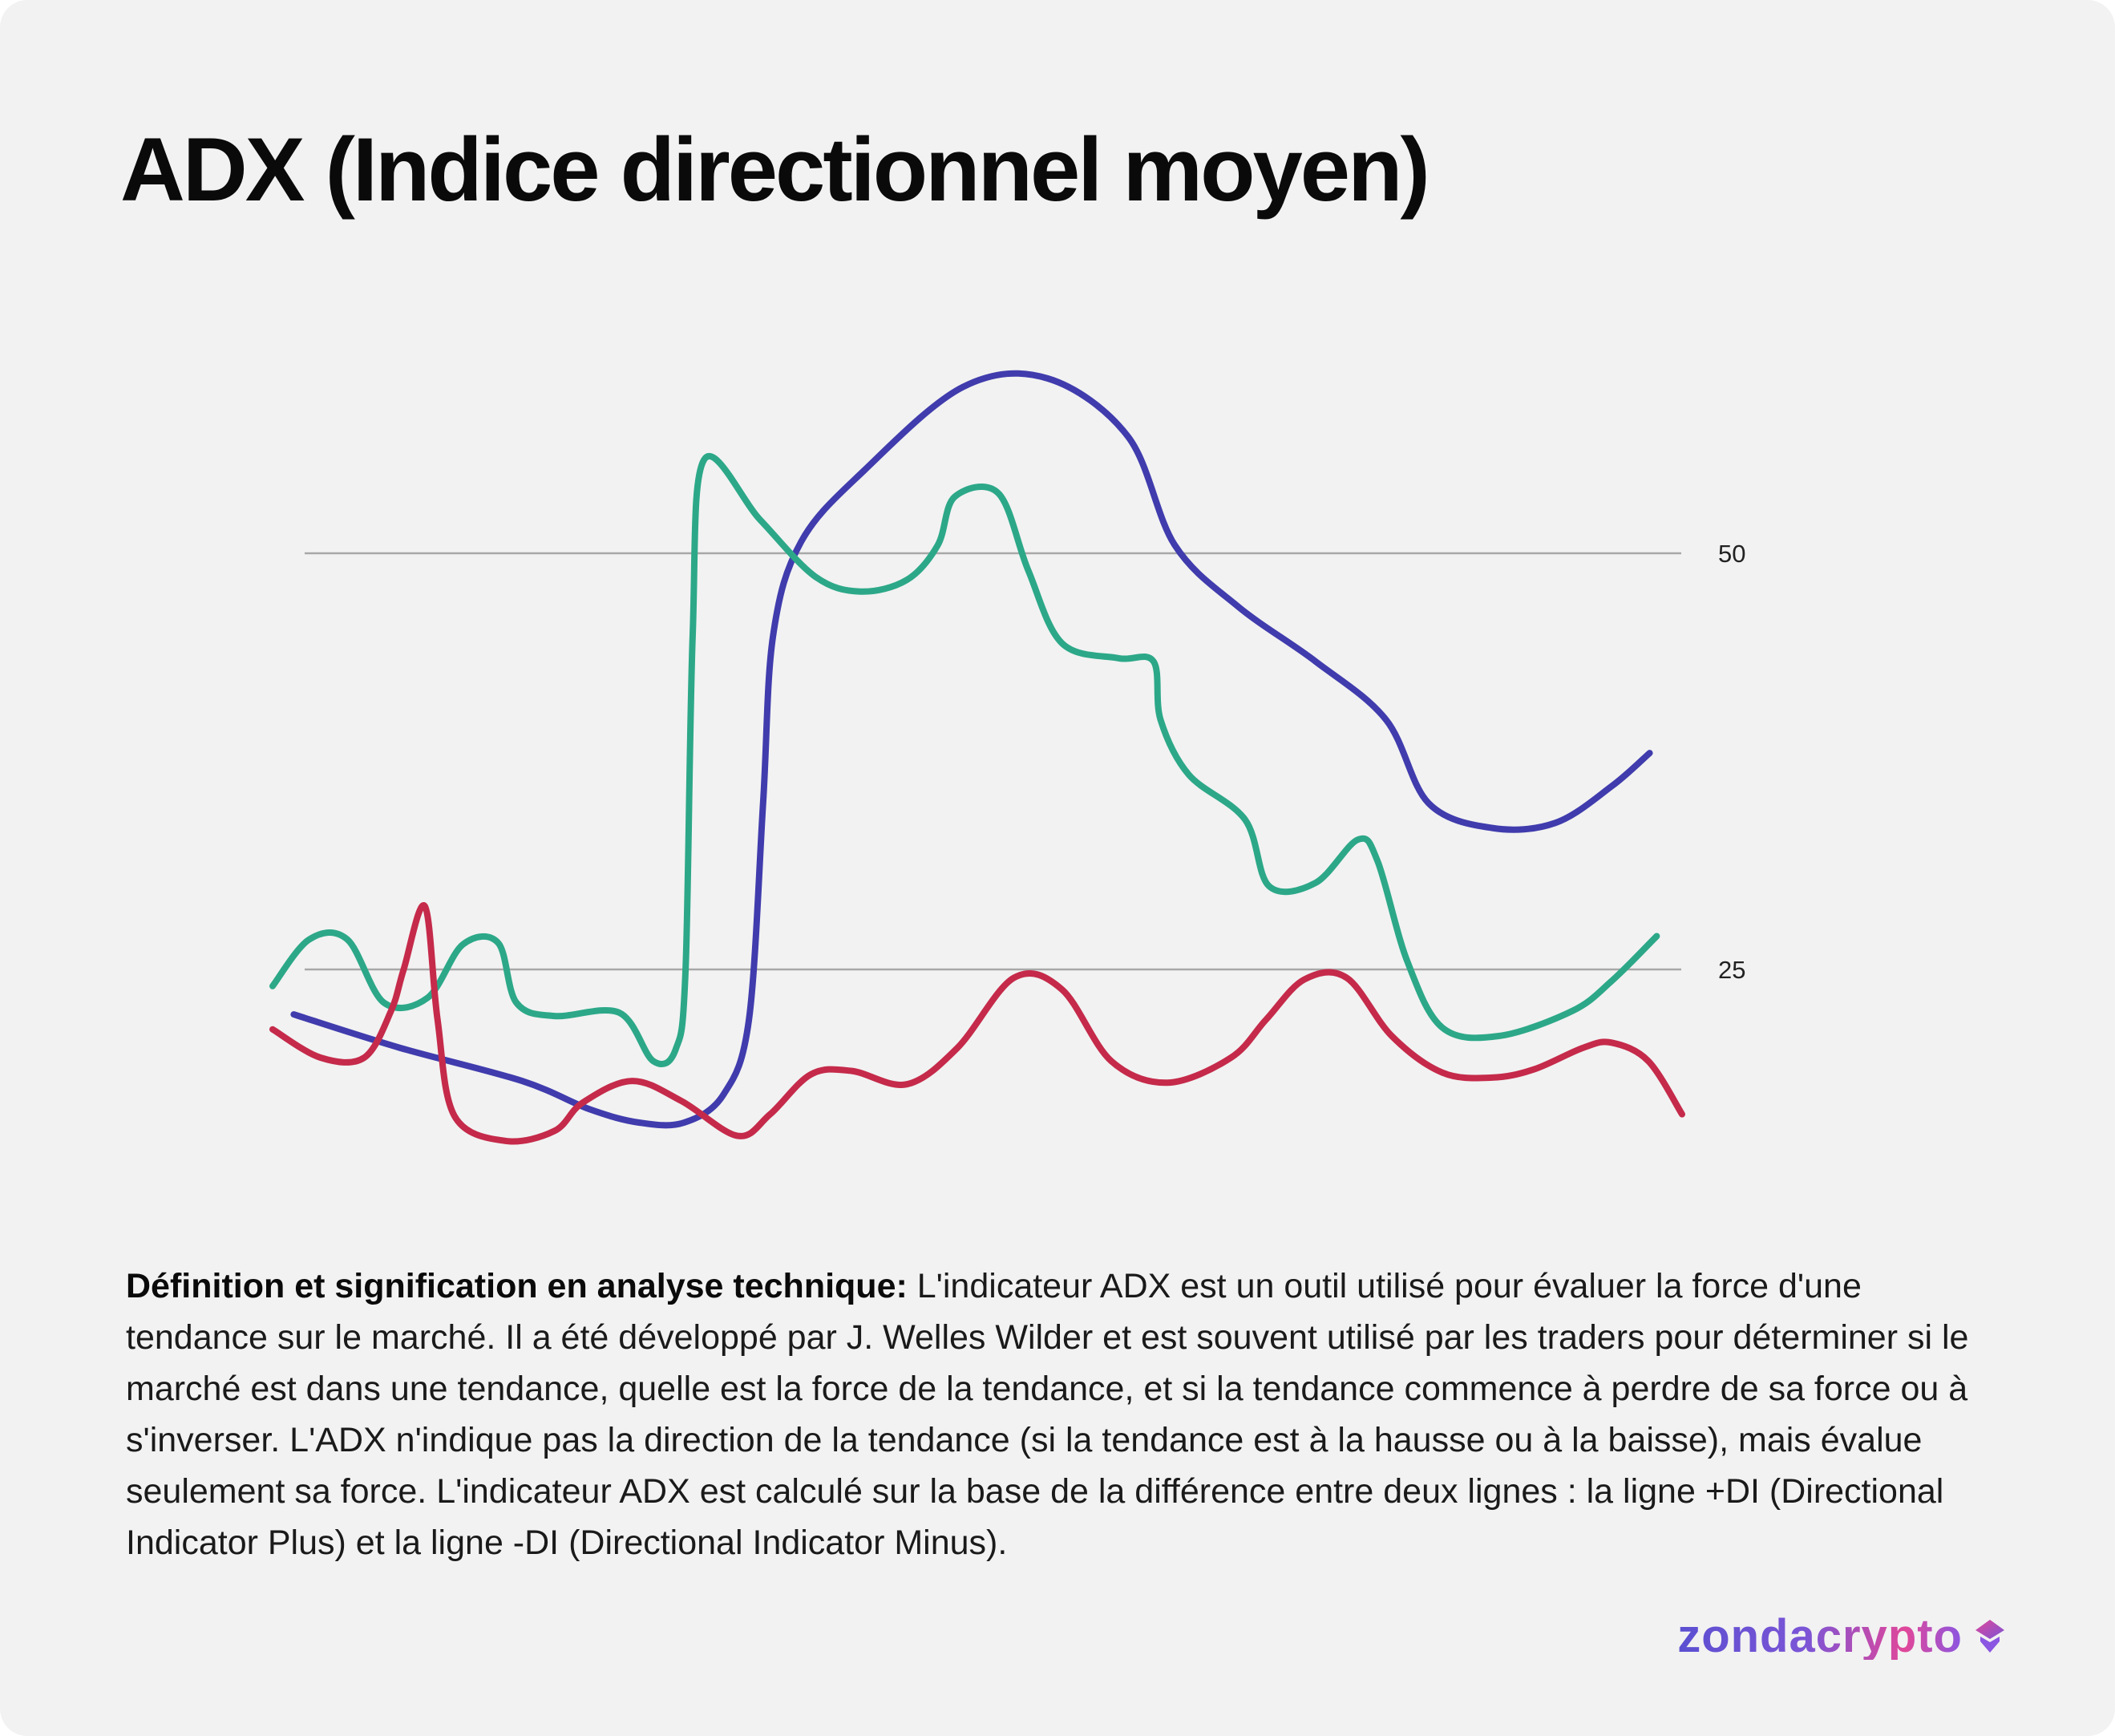  What do you see at coordinates (1820, 1636) in the screenshot?
I see `brand-name: zondacrypto` at bounding box center [1820, 1636].